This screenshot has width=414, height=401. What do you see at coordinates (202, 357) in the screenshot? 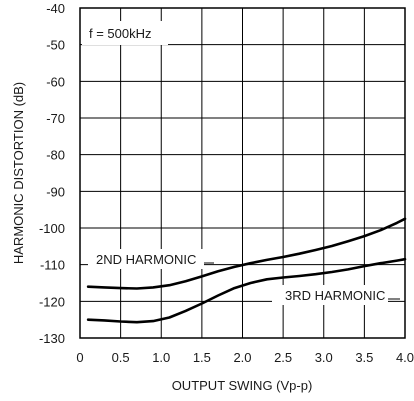
I see `x-tick-label: 1.5` at bounding box center [202, 357].